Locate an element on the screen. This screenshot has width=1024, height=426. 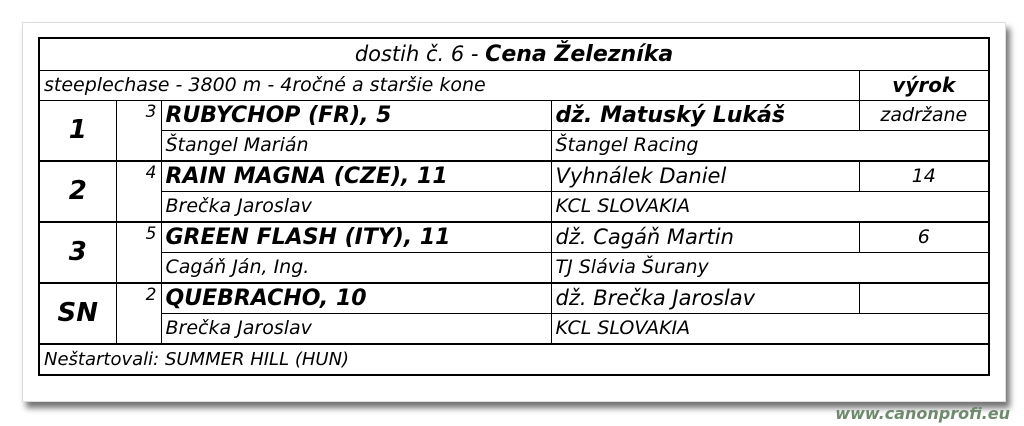
result-subrow: Štangel Marián Štangel Racing is located at coordinates (514, 146).